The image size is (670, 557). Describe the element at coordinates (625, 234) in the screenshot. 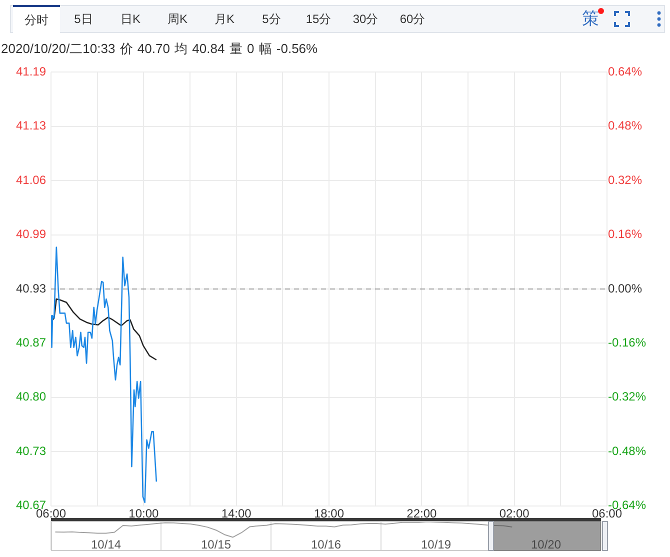

I see `y2-tick-label: 0.16%` at that location.